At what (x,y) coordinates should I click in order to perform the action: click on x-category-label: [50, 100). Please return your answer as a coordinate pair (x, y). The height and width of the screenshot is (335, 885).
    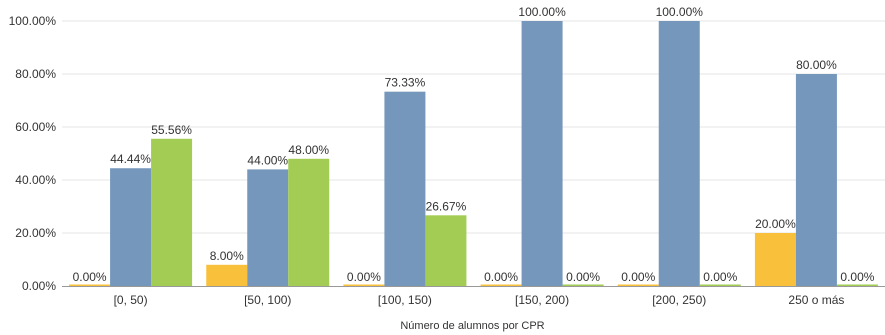
    Looking at the image, I should click on (267, 300).